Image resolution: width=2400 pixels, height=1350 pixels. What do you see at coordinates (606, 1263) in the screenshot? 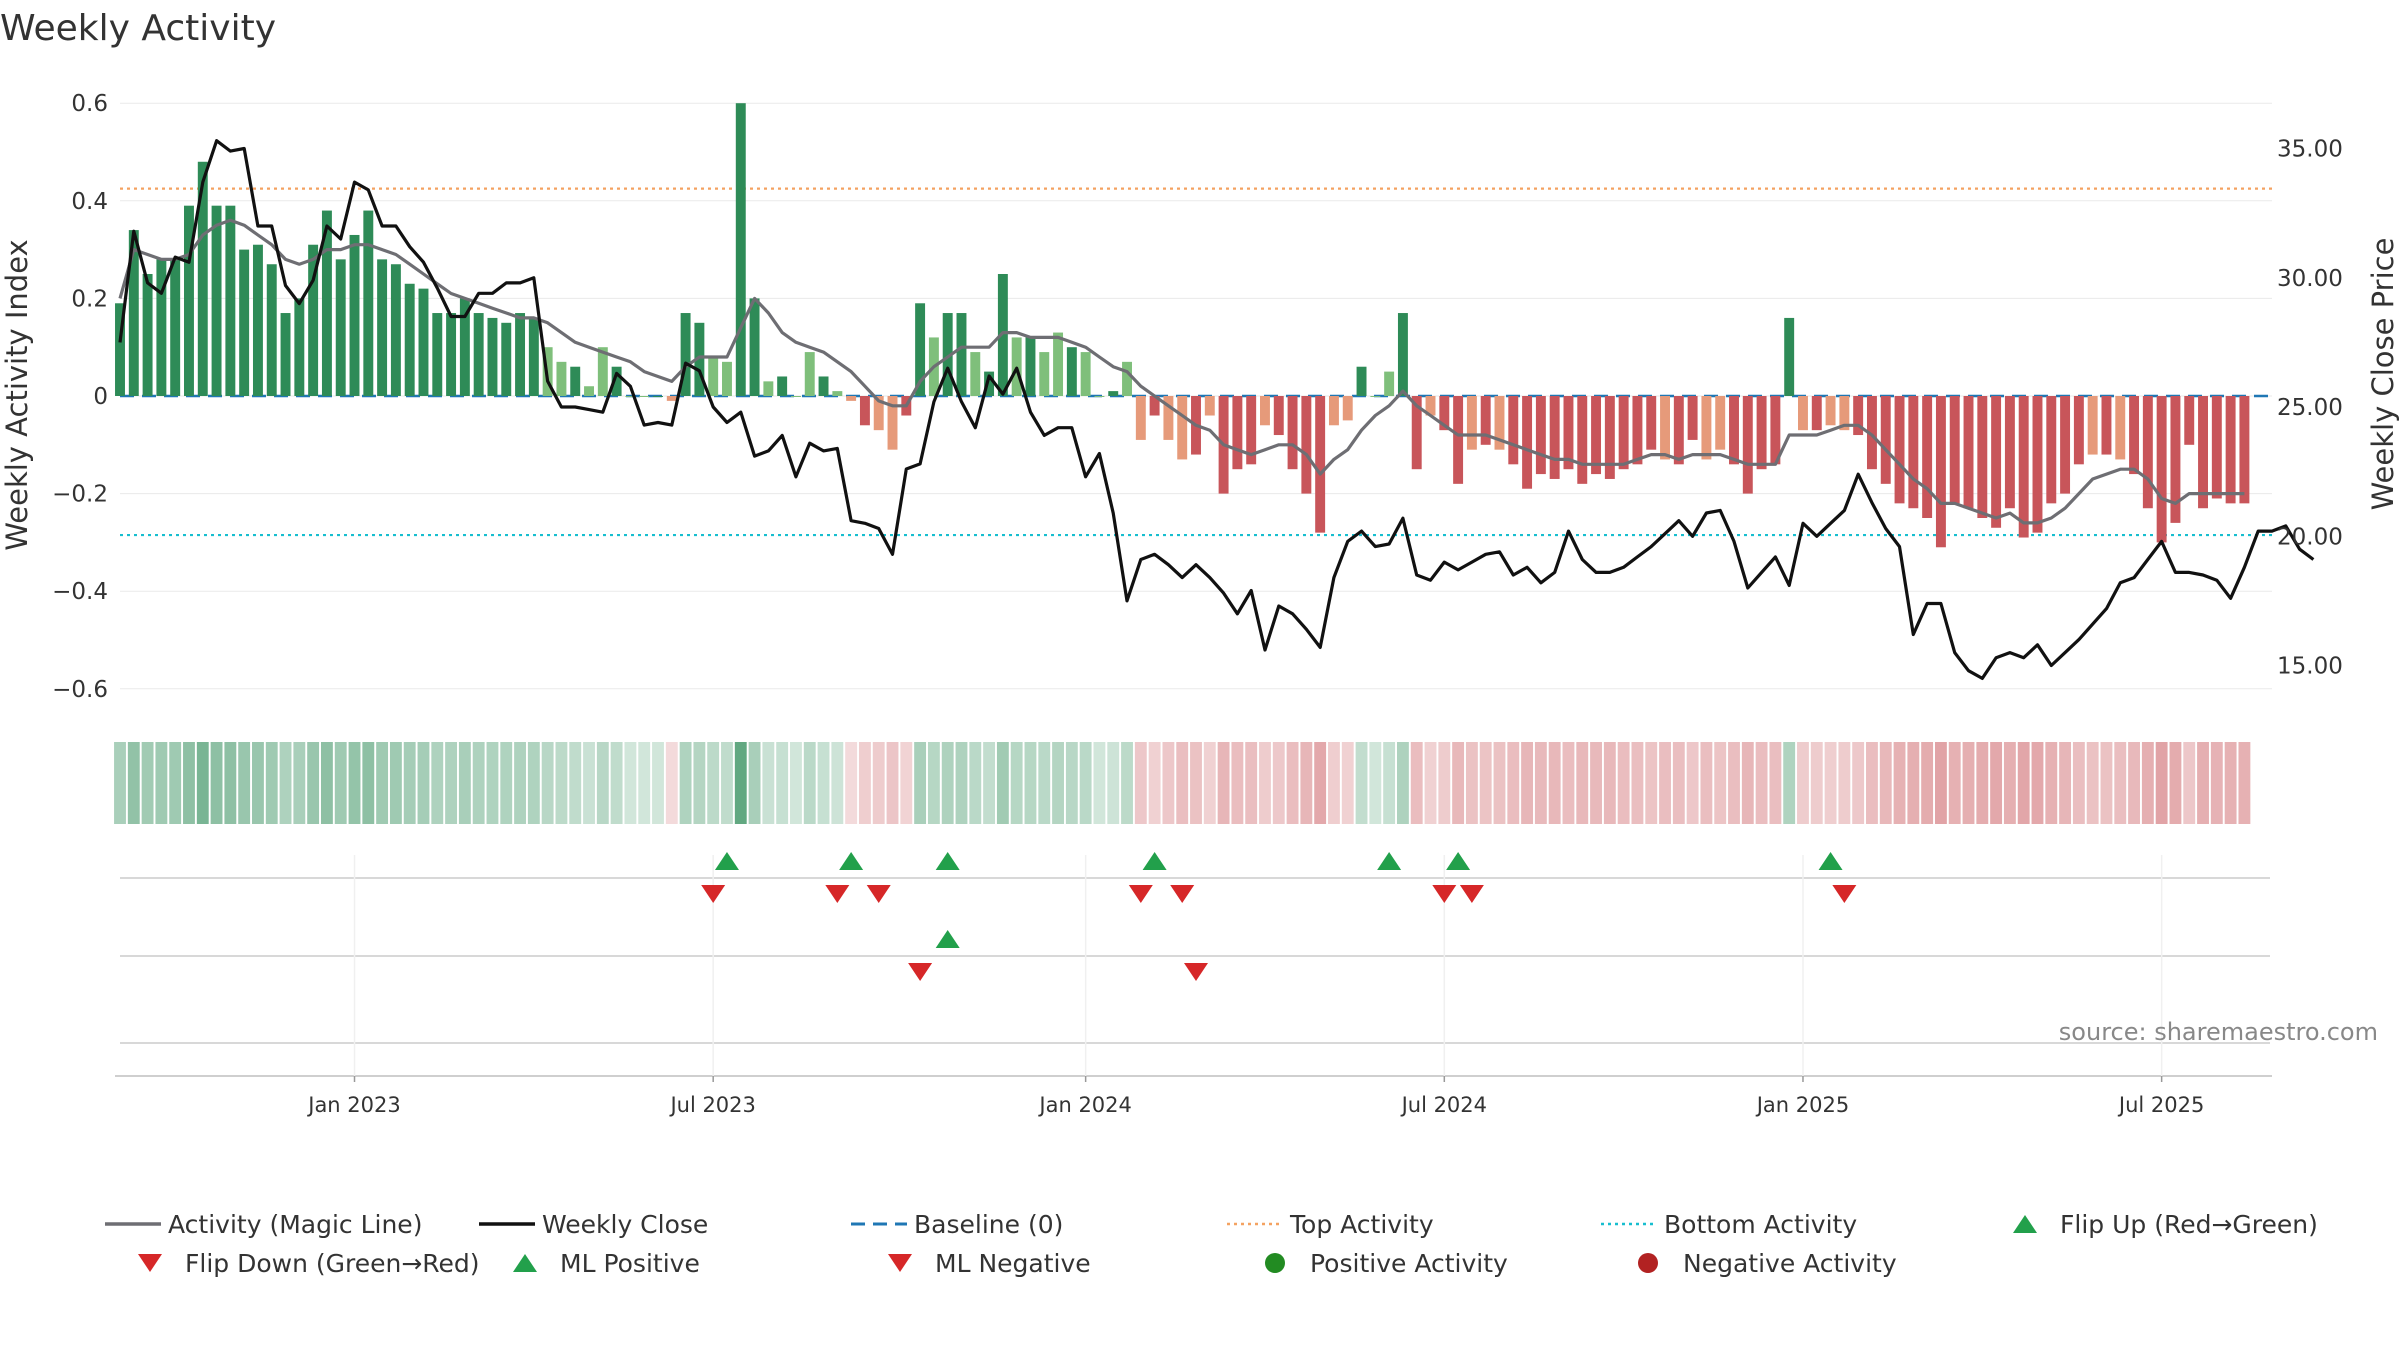
I see `legend-item-mlpos: ML Positive` at bounding box center [606, 1263].